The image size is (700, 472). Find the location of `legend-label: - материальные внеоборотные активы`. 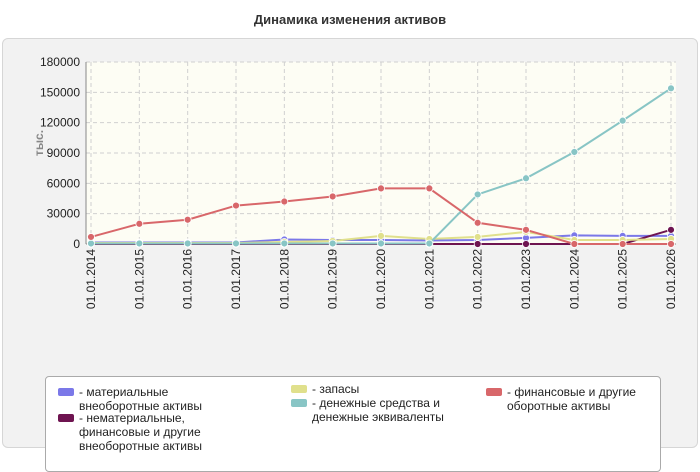

legend-label: - материальные внеоборотные активы is located at coordinates (140, 399).